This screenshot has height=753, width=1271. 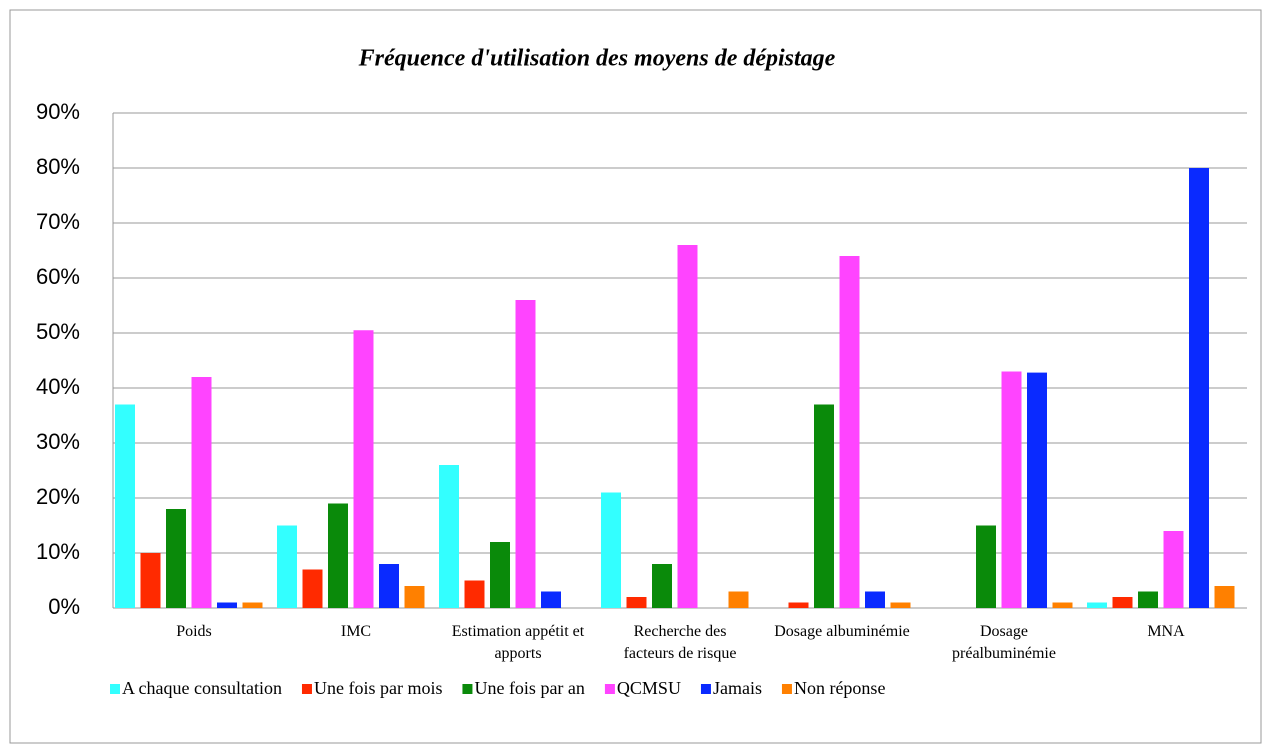 I want to click on y-tick-label: 60%, so click(x=58, y=276).